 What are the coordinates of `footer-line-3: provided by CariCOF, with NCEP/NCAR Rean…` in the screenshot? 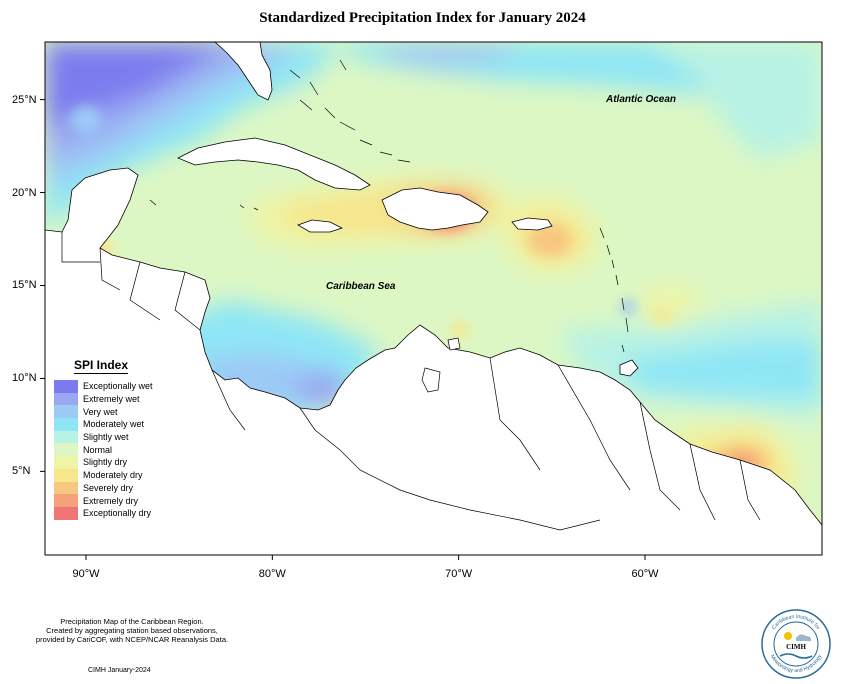 It's located at (132, 639).